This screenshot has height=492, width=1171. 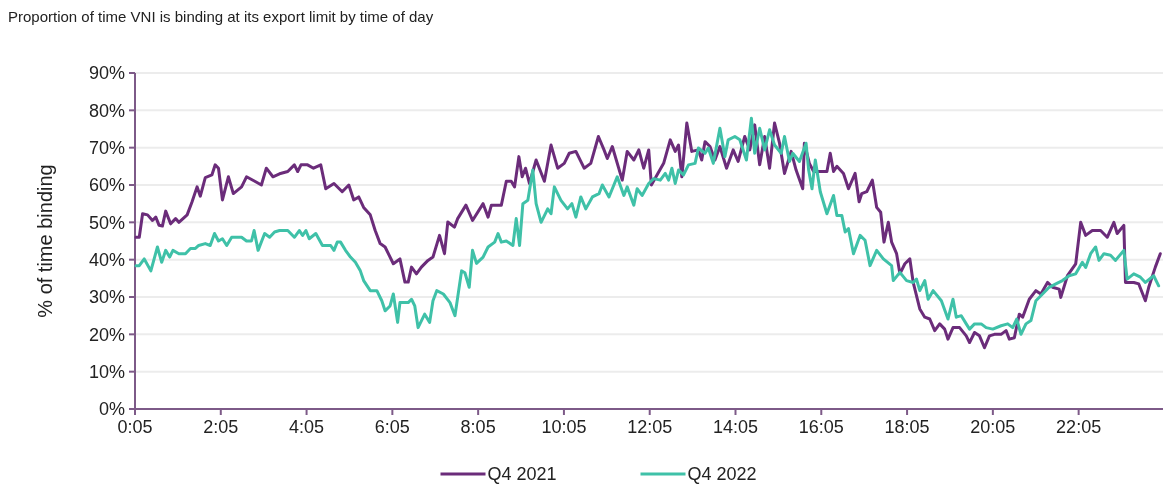 I want to click on y-tick-label: 90%, so click(x=106, y=73).